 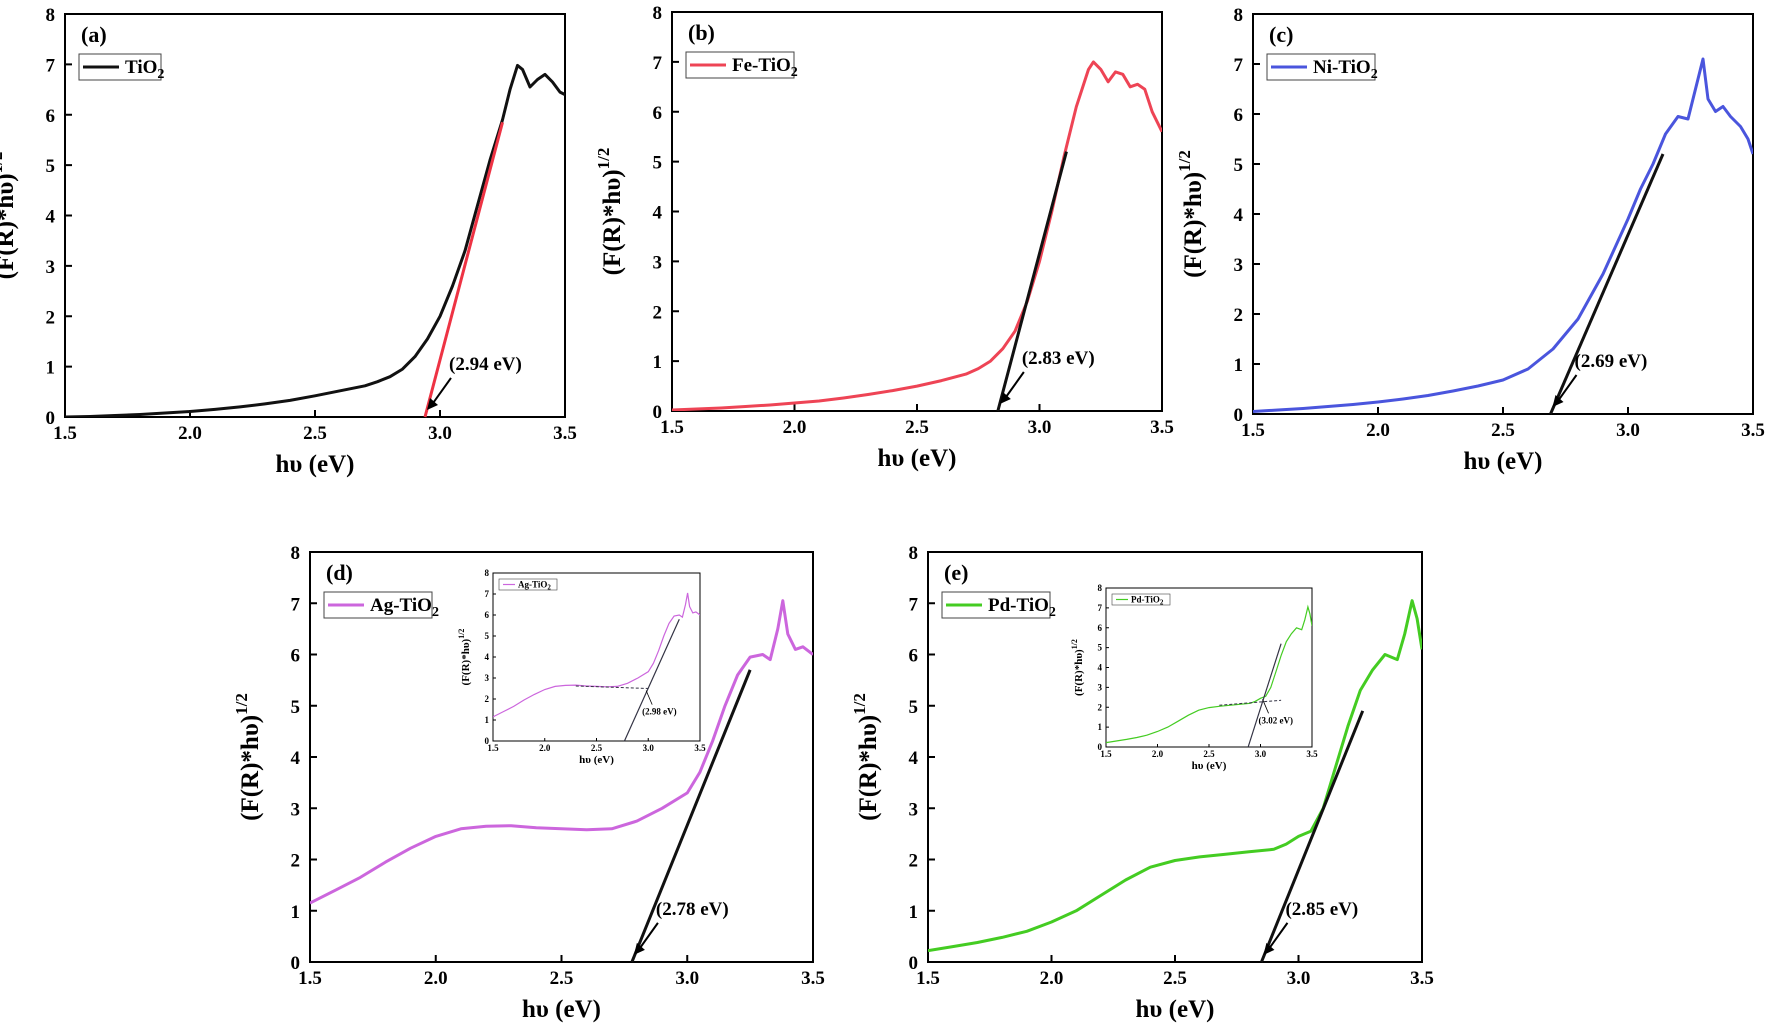 What do you see at coordinates (701, 32) in the screenshot?
I see `panel-tag: (b)` at bounding box center [701, 32].